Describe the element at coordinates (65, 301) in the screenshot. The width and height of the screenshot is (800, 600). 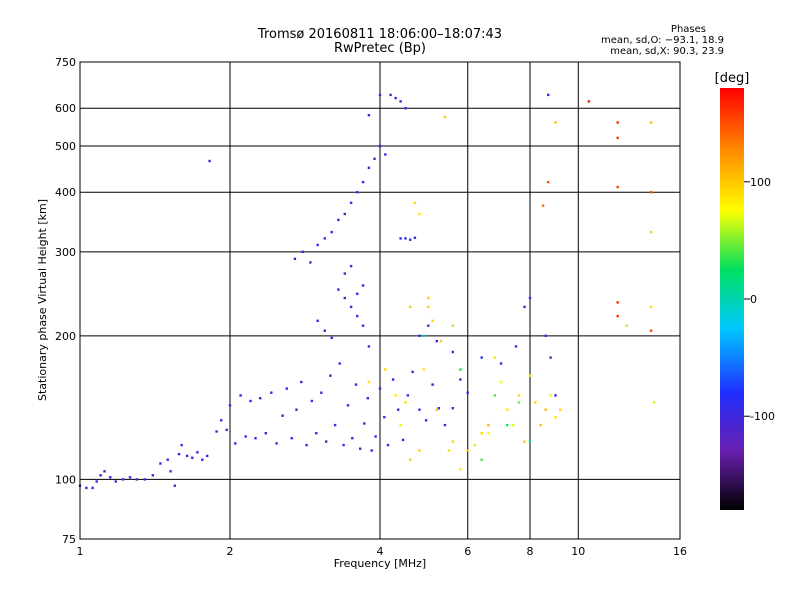
I see `y-axis: 75 100 200 300 400 500 600 750` at that location.